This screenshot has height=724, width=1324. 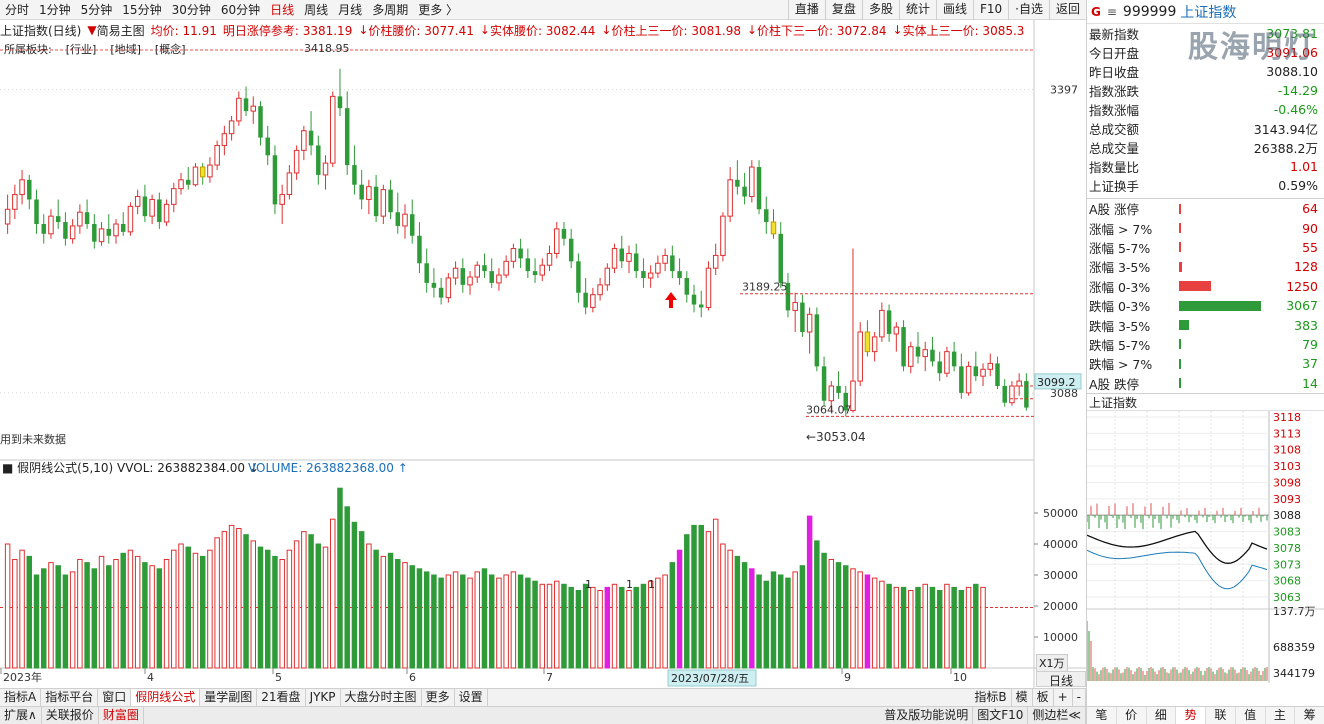 I want to click on tab-control: 指标B, so click(x=991, y=698).